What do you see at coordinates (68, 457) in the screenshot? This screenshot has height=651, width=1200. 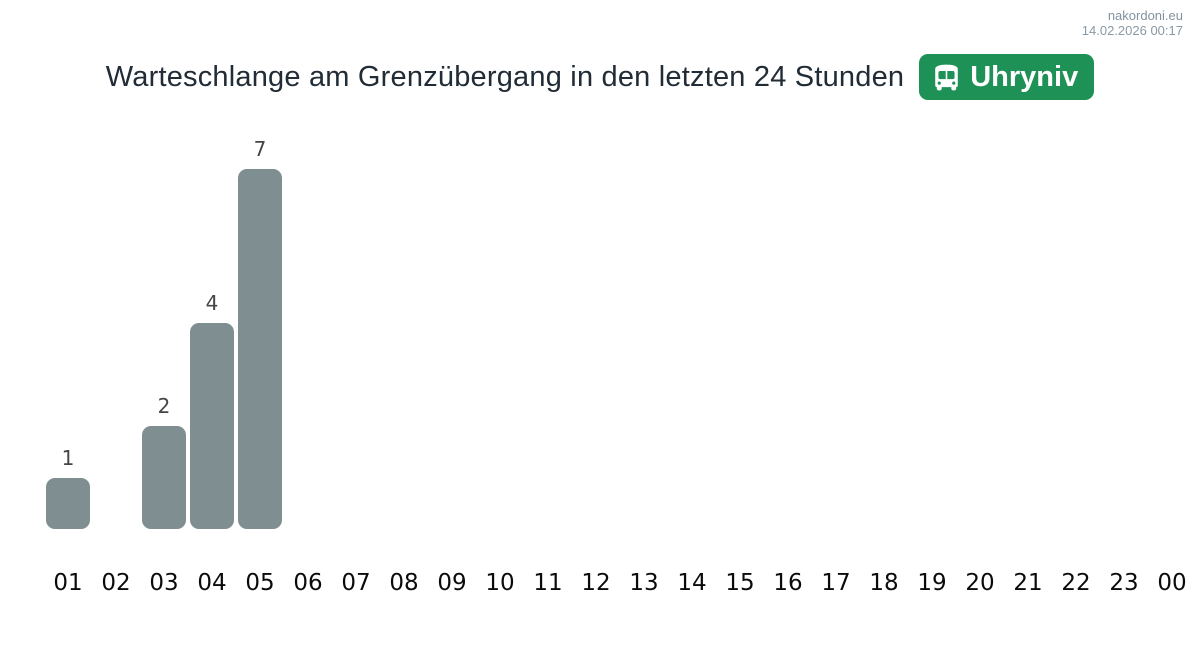 I see `bar-value-label-01: 1` at bounding box center [68, 457].